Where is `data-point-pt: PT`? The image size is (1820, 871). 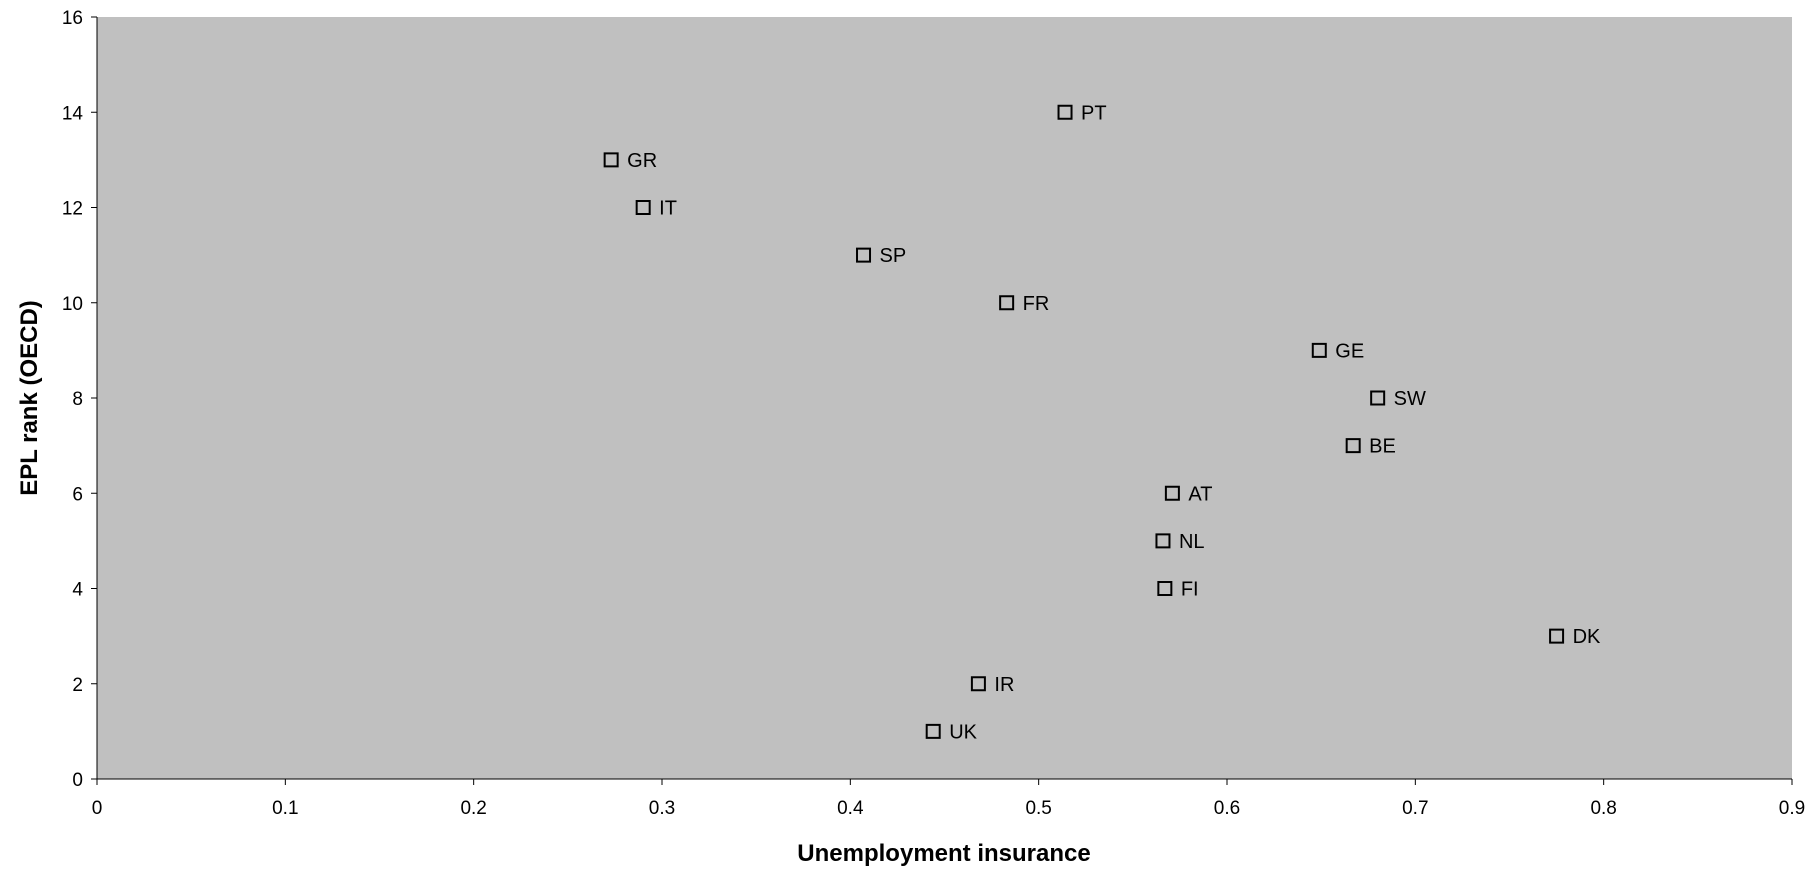
data-point-pt: PT is located at coordinates (1082, 113).